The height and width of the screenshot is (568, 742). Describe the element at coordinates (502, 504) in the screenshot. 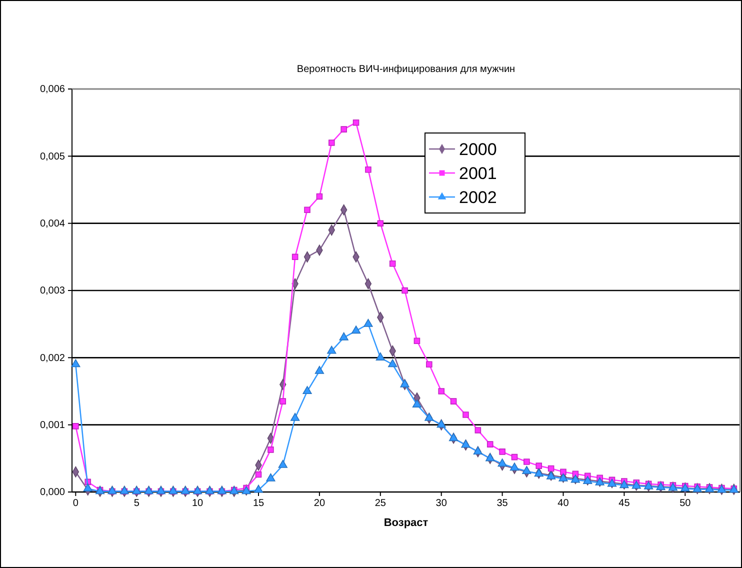

I see `x-tick-label: 35` at that location.